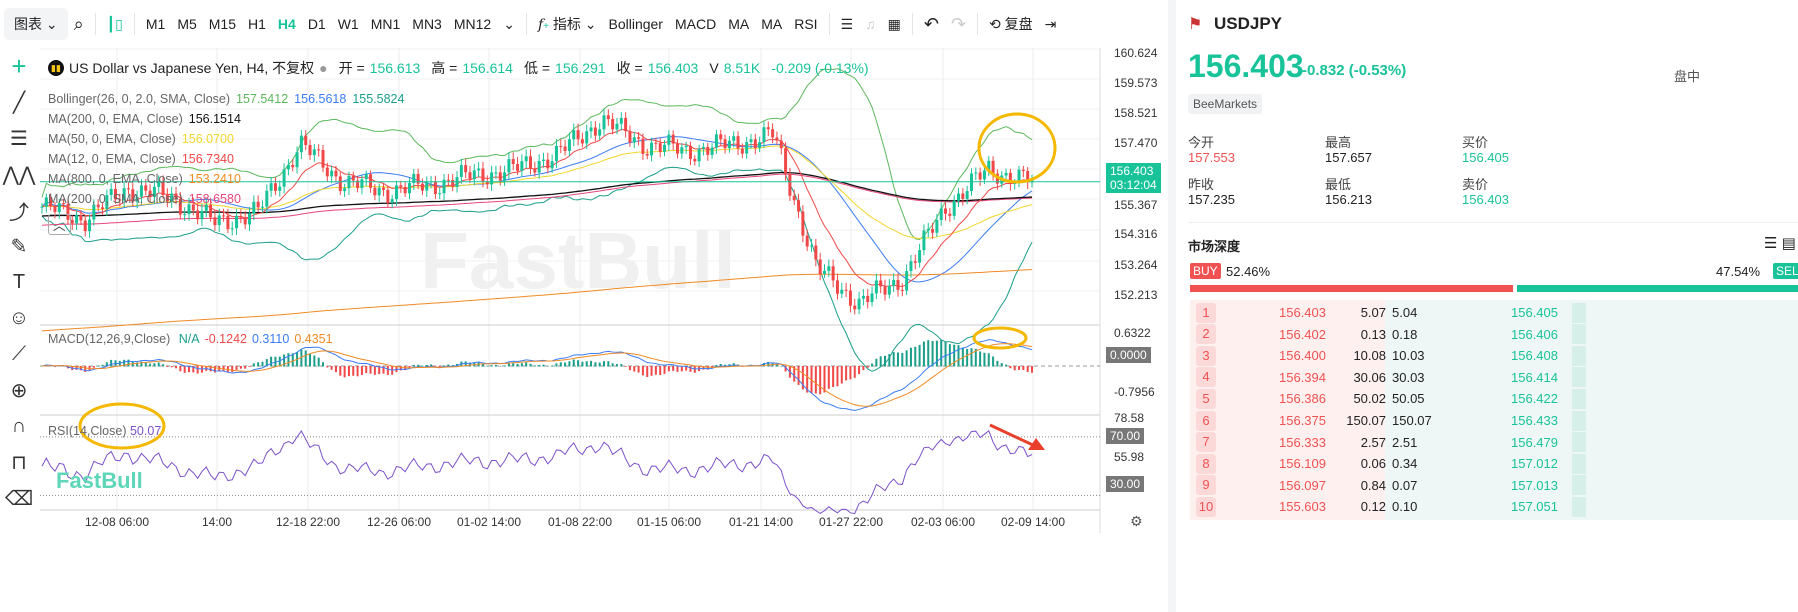 The image size is (1798, 612). I want to click on timeframe-d1: D1, so click(316, 24).